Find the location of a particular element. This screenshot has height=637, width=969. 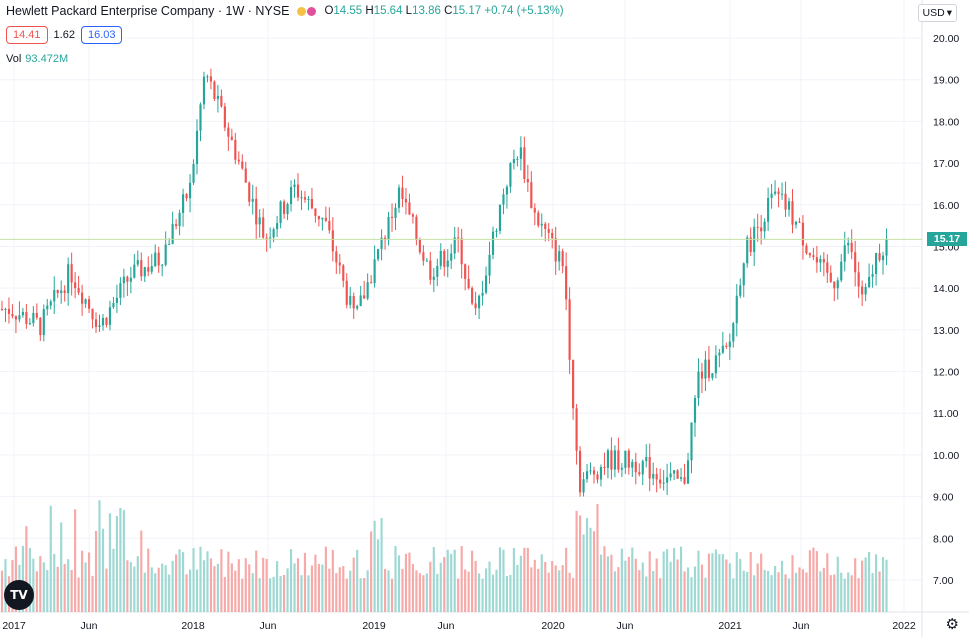

tradingview-logo-icon: TV is located at coordinates (19, 595).